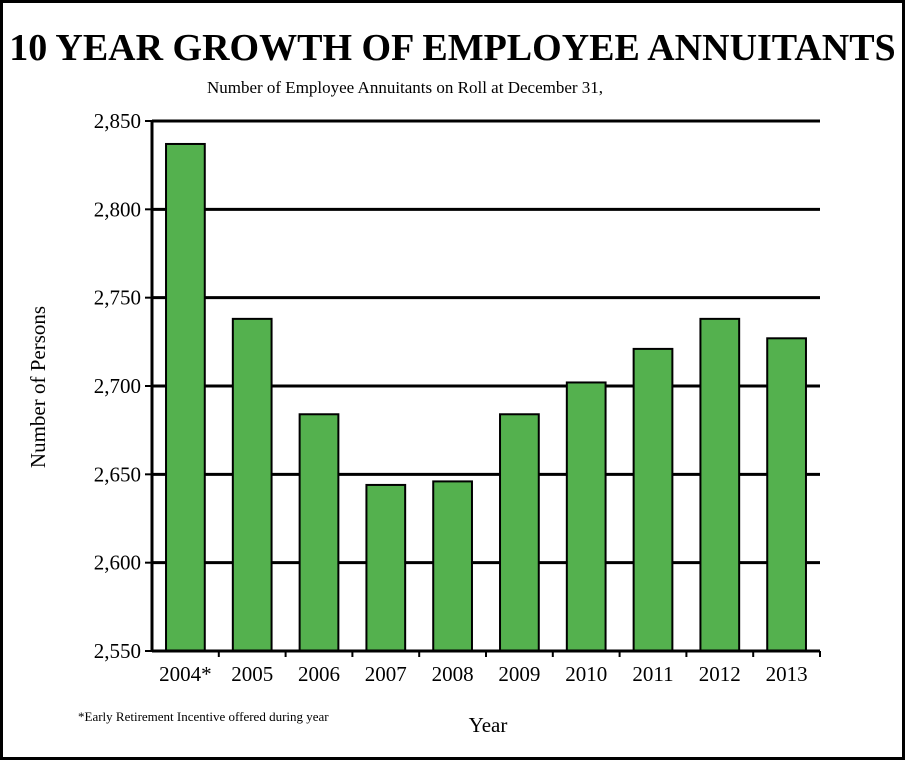  Describe the element at coordinates (786, 494) in the screenshot. I see `bar-2013` at that location.